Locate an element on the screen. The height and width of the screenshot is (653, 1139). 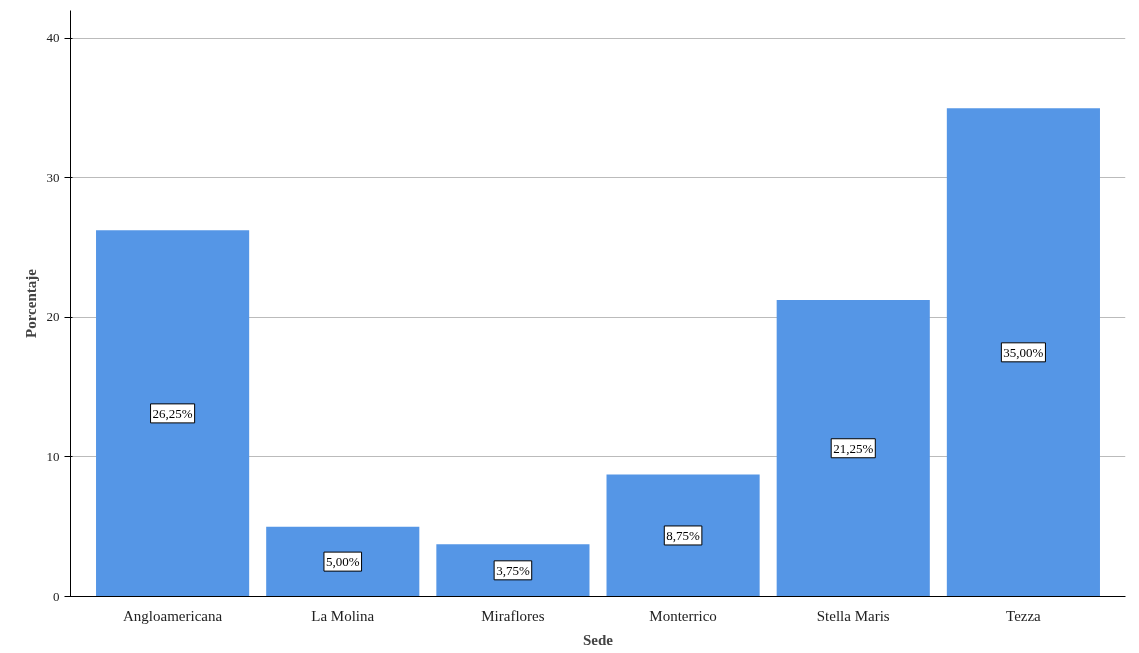
data-label: 26,25% is located at coordinates (172, 413).